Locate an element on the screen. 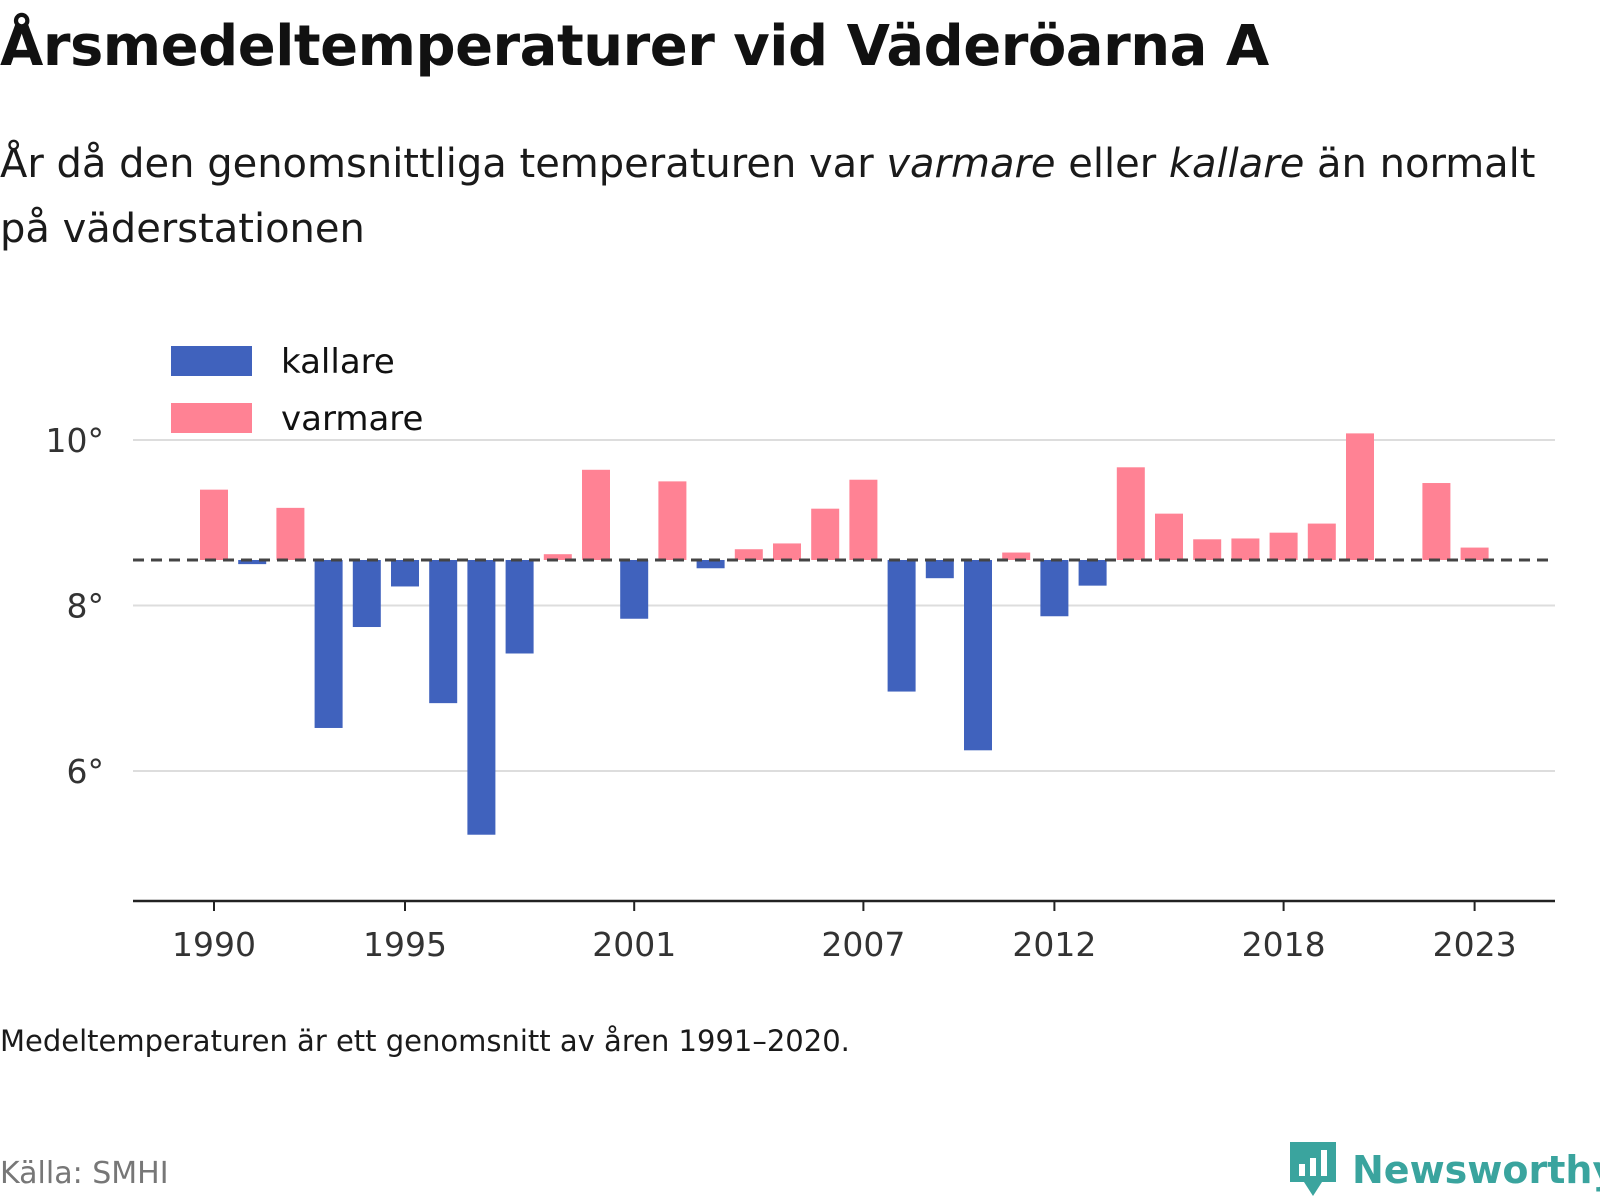  subtitle-part-2: eller is located at coordinates (1112, 164).